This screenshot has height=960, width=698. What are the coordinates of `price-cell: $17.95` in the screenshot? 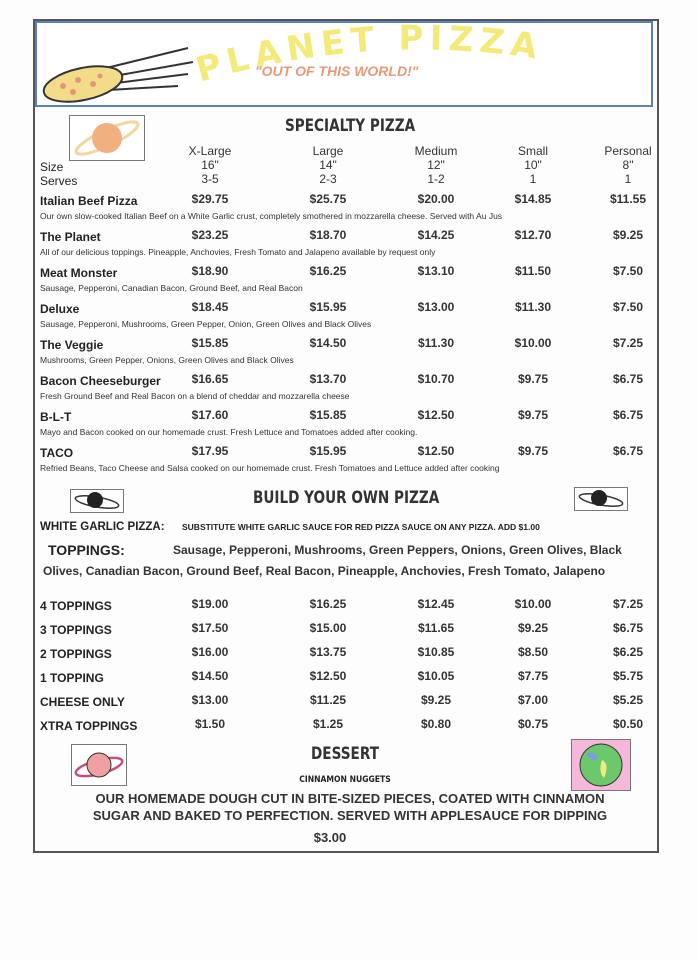 It's located at (210, 451).